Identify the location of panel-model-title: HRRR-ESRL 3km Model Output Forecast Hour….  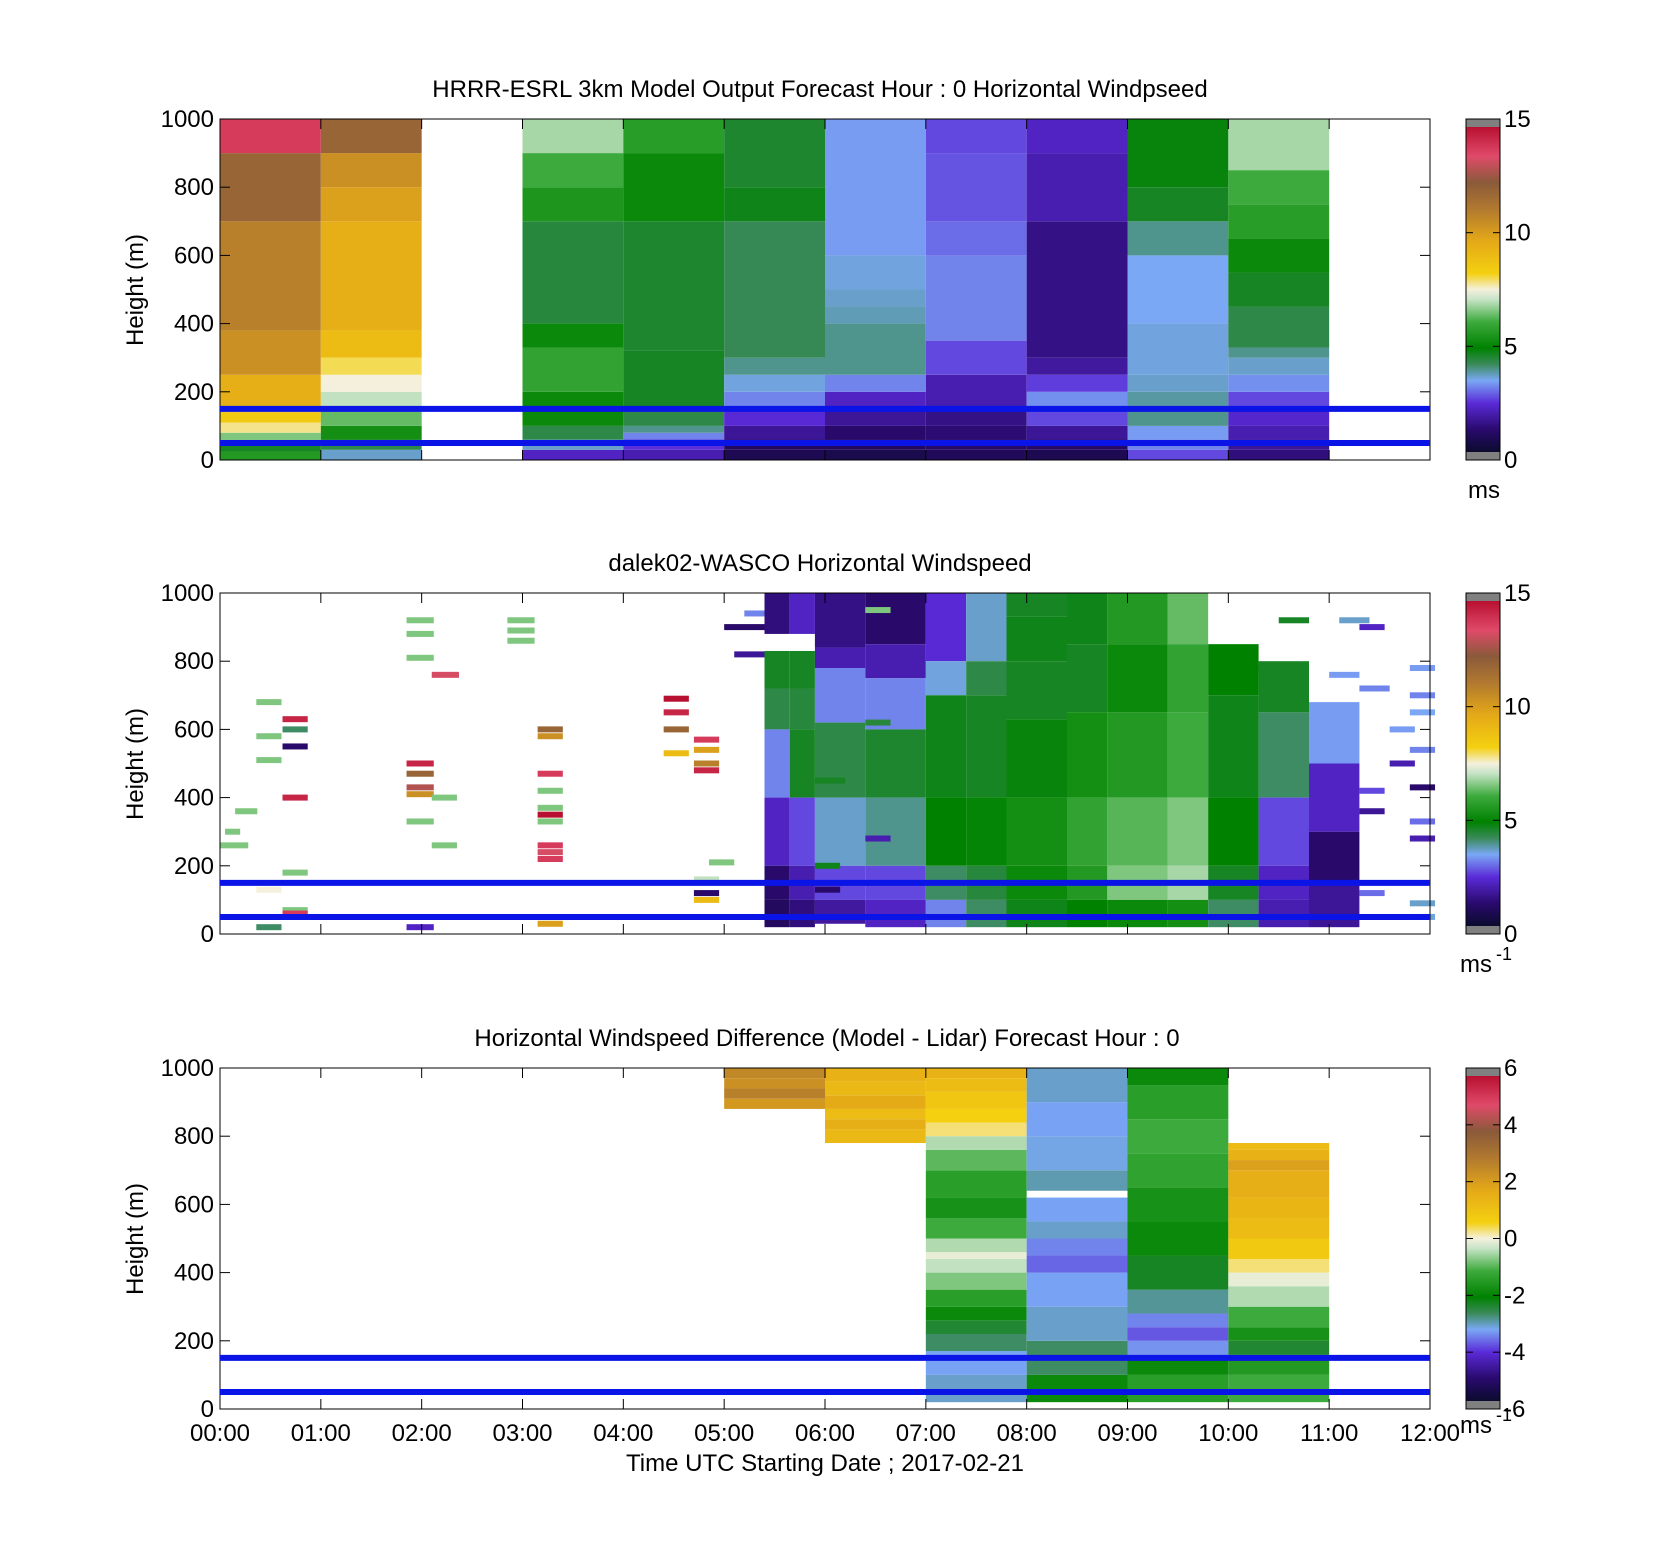
(819, 89).